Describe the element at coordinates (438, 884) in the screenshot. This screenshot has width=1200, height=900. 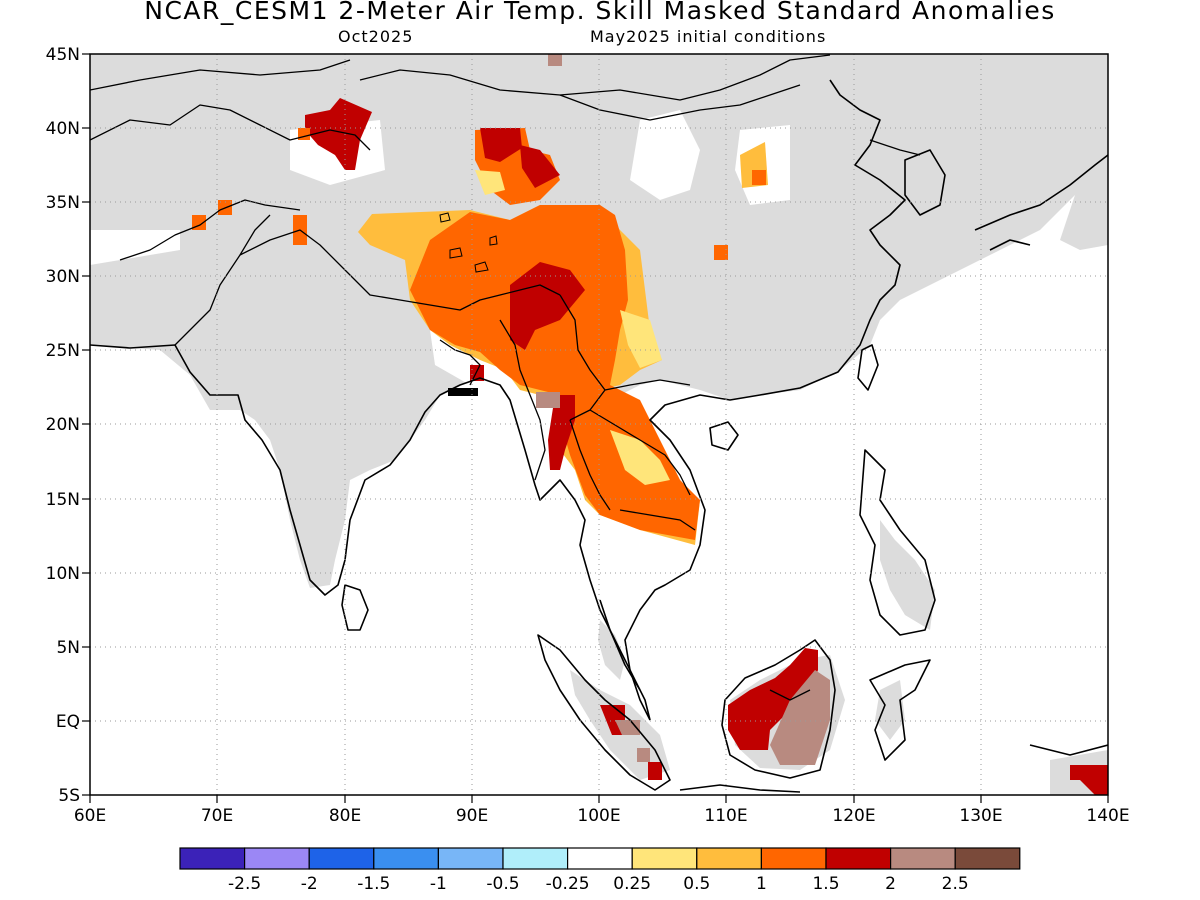
I see `colorbar-tick-label: -1` at that location.